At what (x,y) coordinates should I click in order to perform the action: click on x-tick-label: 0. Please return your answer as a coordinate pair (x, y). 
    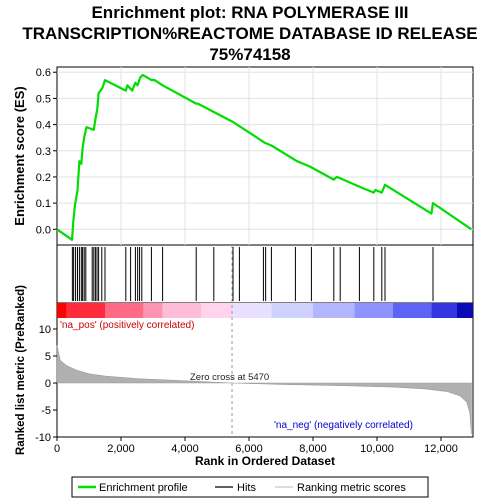
    Looking at the image, I should click on (57, 449).